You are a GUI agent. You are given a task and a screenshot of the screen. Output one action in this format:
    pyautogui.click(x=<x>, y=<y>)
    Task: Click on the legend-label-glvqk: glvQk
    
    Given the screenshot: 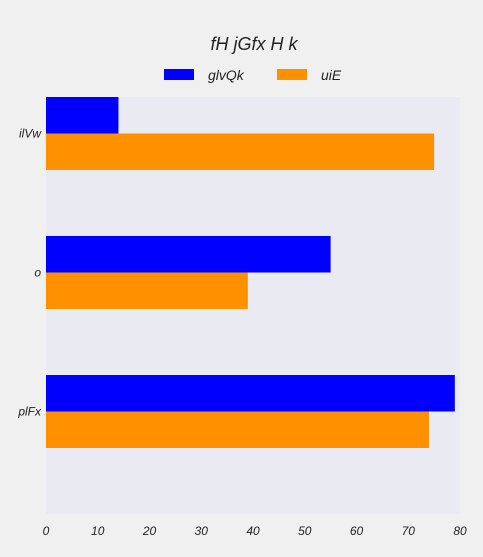 What is the action you would take?
    pyautogui.click(x=226, y=75)
    